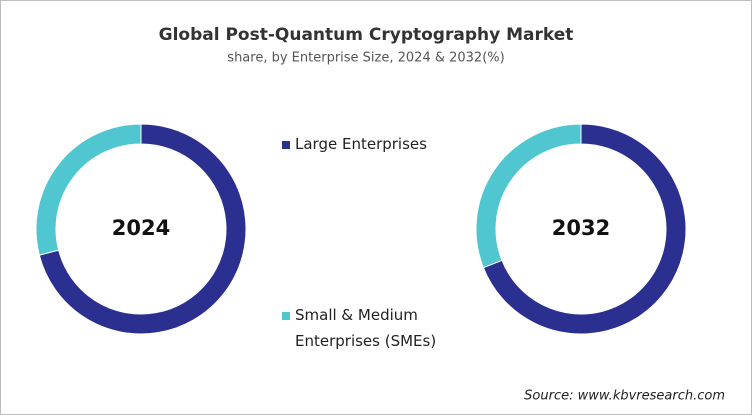 Image resolution: width=752 pixels, height=415 pixels. I want to click on legend-label: Large Enterprises, so click(361, 144).